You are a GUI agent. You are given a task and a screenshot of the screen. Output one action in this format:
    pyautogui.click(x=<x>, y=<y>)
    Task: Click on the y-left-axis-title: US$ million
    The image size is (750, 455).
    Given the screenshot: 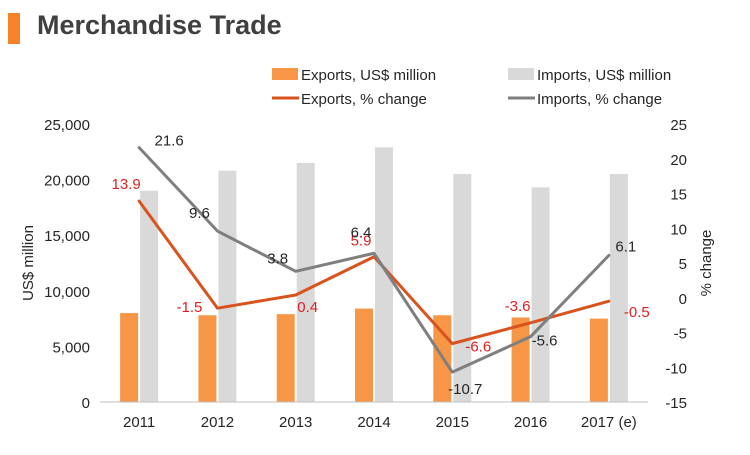 What is the action you would take?
    pyautogui.click(x=28, y=263)
    